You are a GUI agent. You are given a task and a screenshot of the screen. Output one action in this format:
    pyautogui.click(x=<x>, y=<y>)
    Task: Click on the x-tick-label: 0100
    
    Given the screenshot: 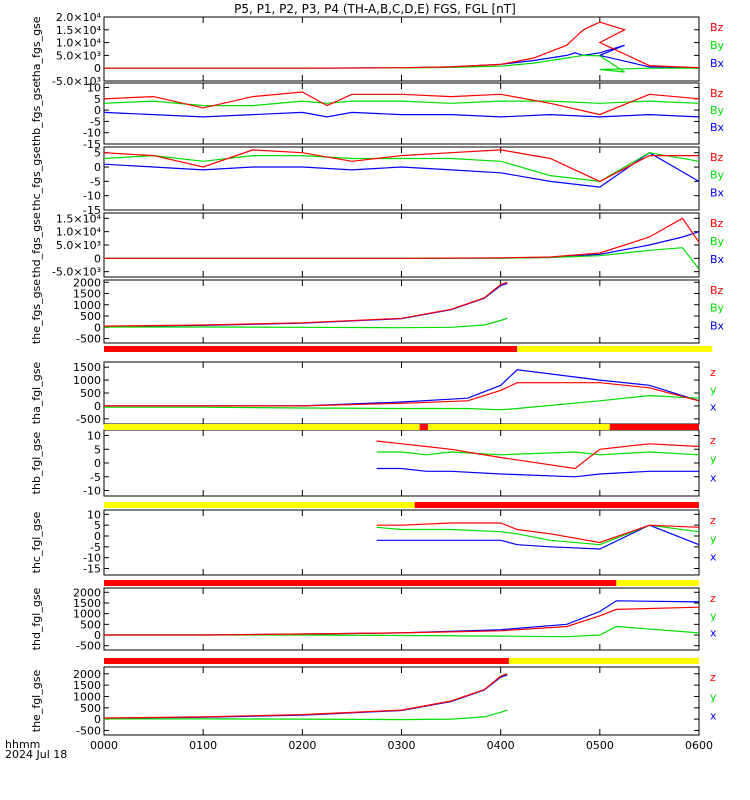 What is the action you would take?
    pyautogui.click(x=203, y=745)
    